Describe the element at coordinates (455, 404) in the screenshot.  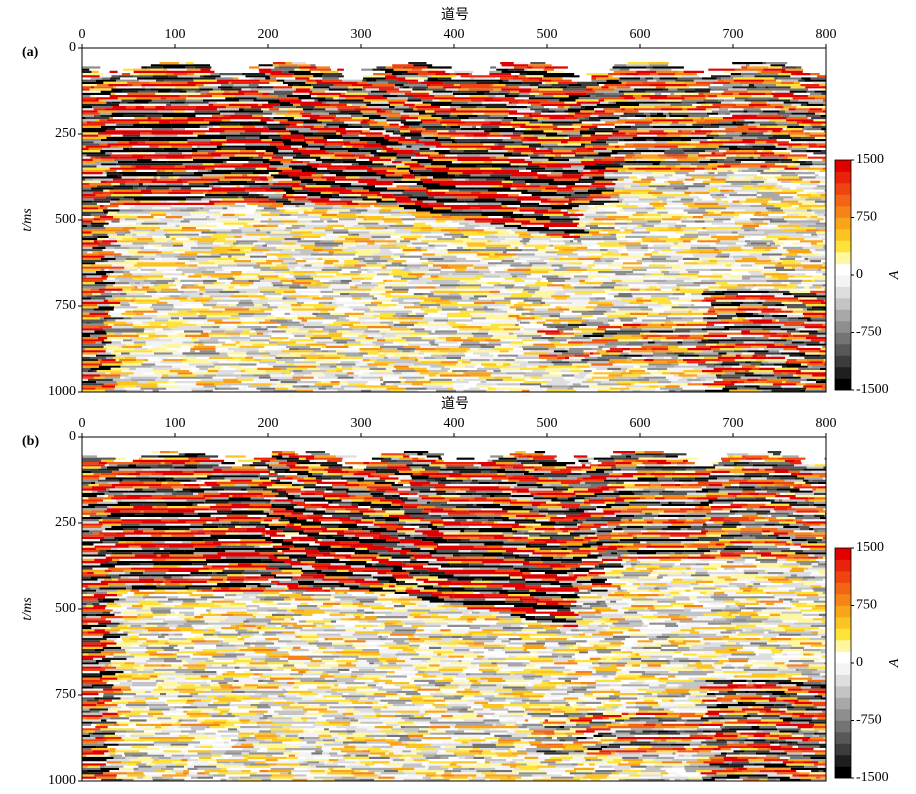
I see `x-axis-label: 道号` at that location.